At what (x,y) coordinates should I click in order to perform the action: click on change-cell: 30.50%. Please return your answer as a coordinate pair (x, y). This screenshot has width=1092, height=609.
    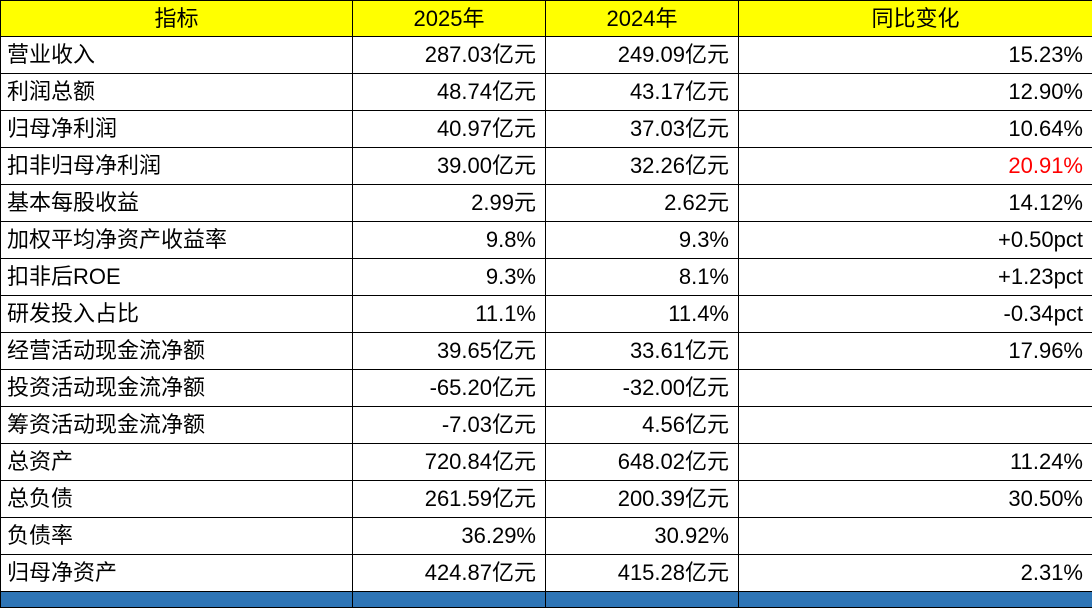
    Looking at the image, I should click on (915, 499).